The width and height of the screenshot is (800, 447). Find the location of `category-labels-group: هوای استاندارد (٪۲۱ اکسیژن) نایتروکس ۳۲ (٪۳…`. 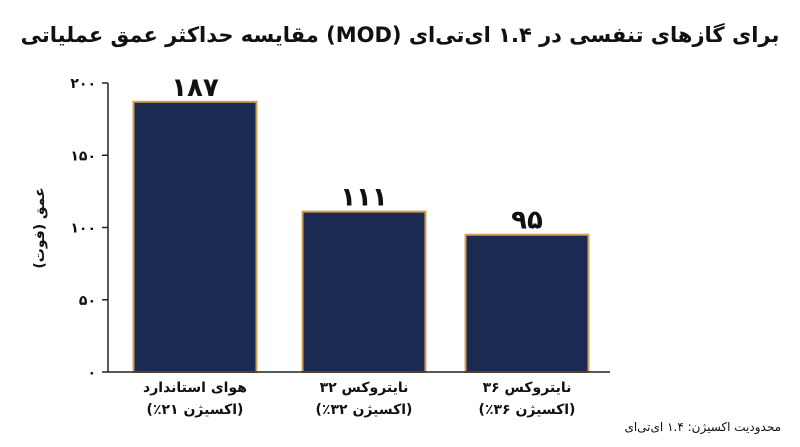

category-labels-group: هوای استاندارد (٪۲۱ اکسیژن) نایتروکس ۳۲ (٪۳… is located at coordinates (359, 399).